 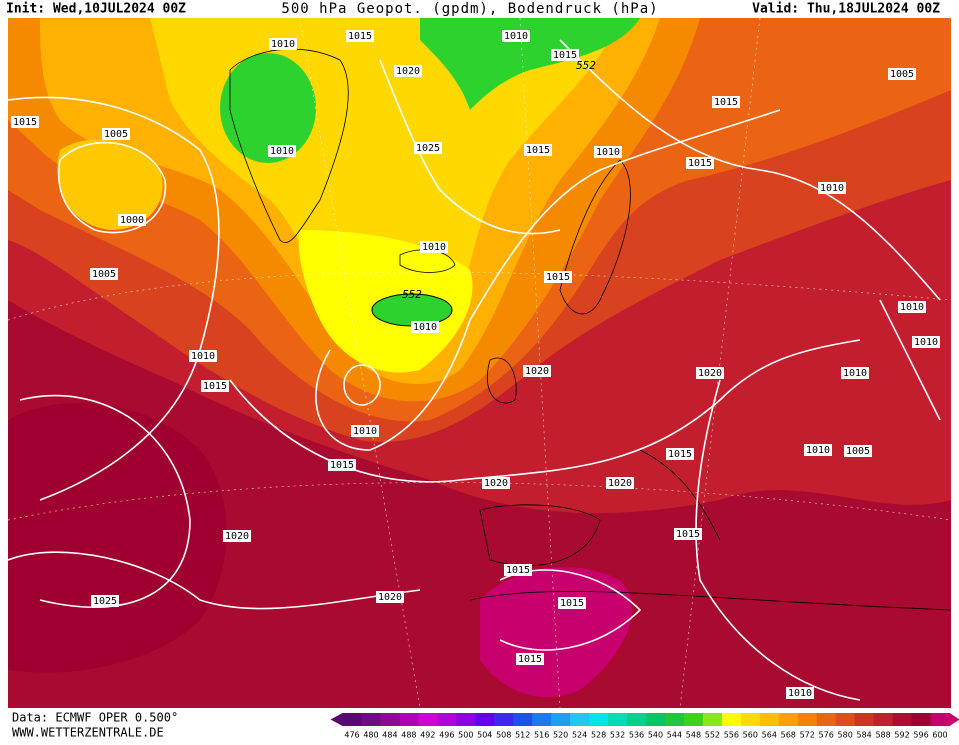 What do you see at coordinates (826, 735) in the screenshot?
I see `colorbar-label: 576` at bounding box center [826, 735].